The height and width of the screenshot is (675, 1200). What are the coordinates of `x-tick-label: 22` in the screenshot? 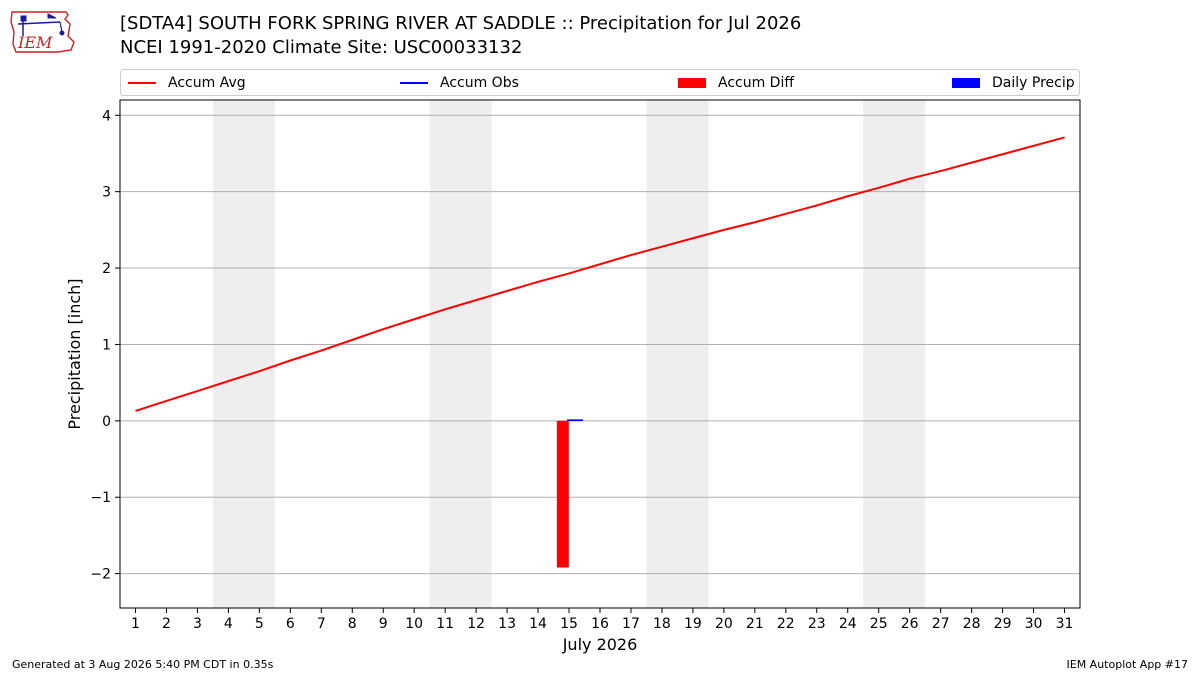 It's located at (786, 624).